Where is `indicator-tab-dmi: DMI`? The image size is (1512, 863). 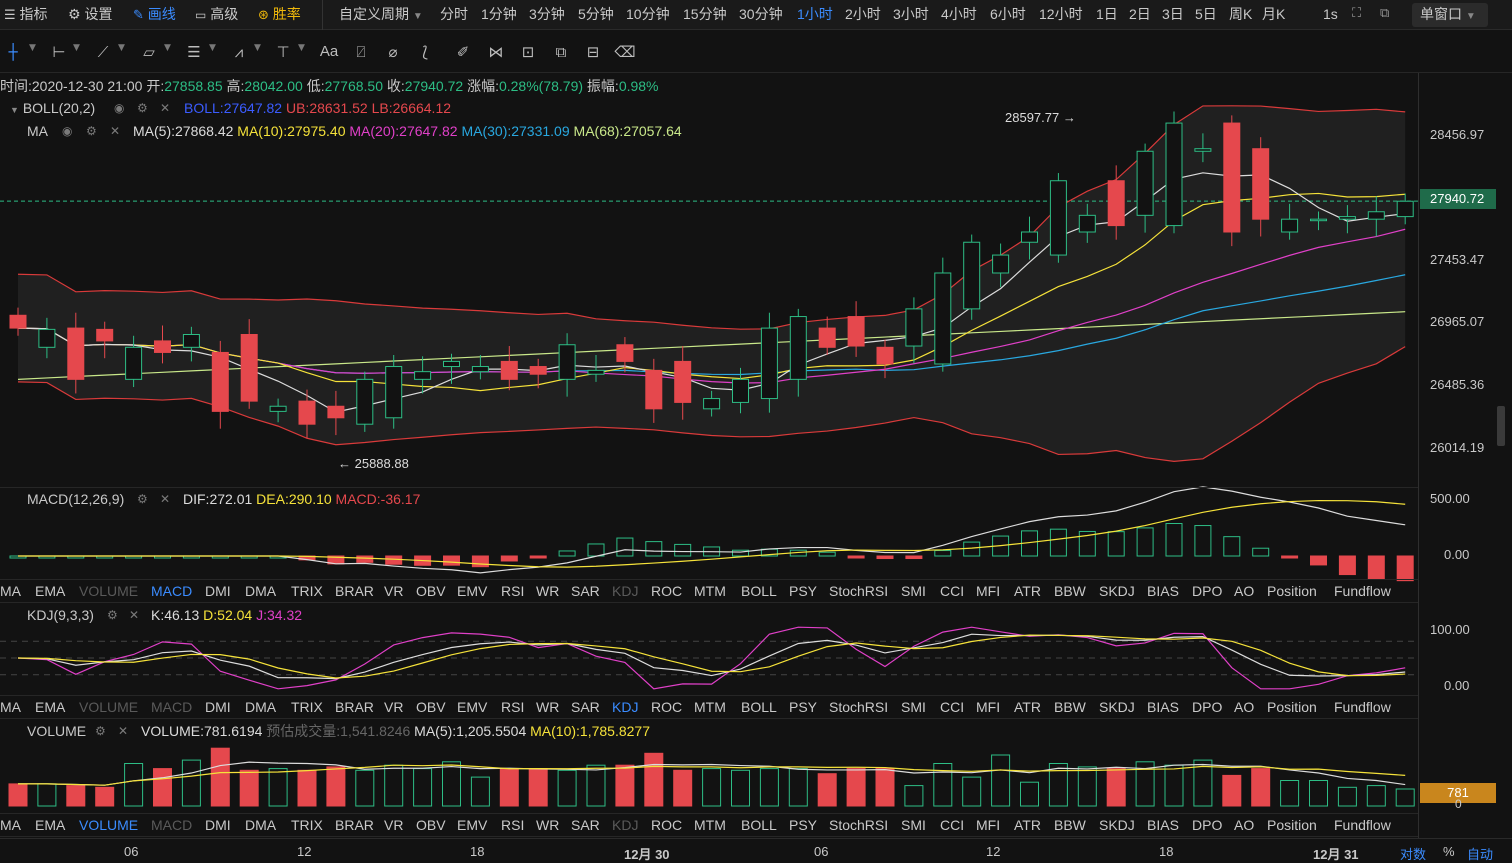 indicator-tab-dmi: DMI is located at coordinates (218, 591).